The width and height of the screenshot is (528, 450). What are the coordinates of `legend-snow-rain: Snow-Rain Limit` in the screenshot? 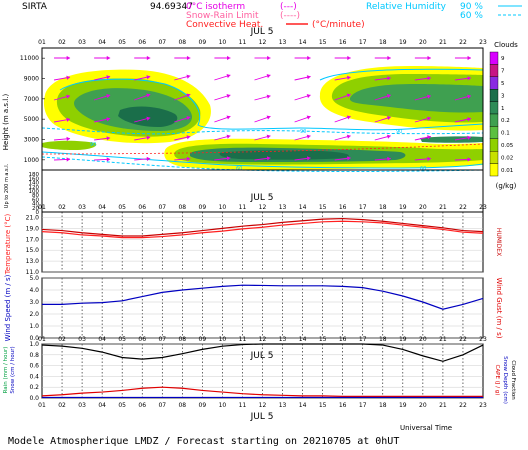 It's located at (222, 16).